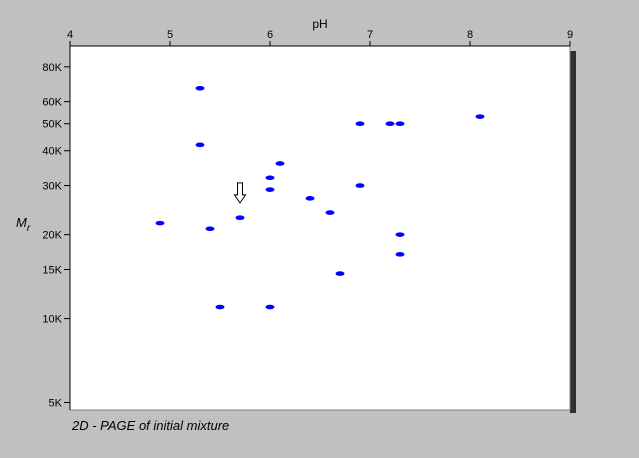 This screenshot has width=639, height=458. Describe the element at coordinates (52, 270) in the screenshot. I see `y-tick-label: 15K` at that location.